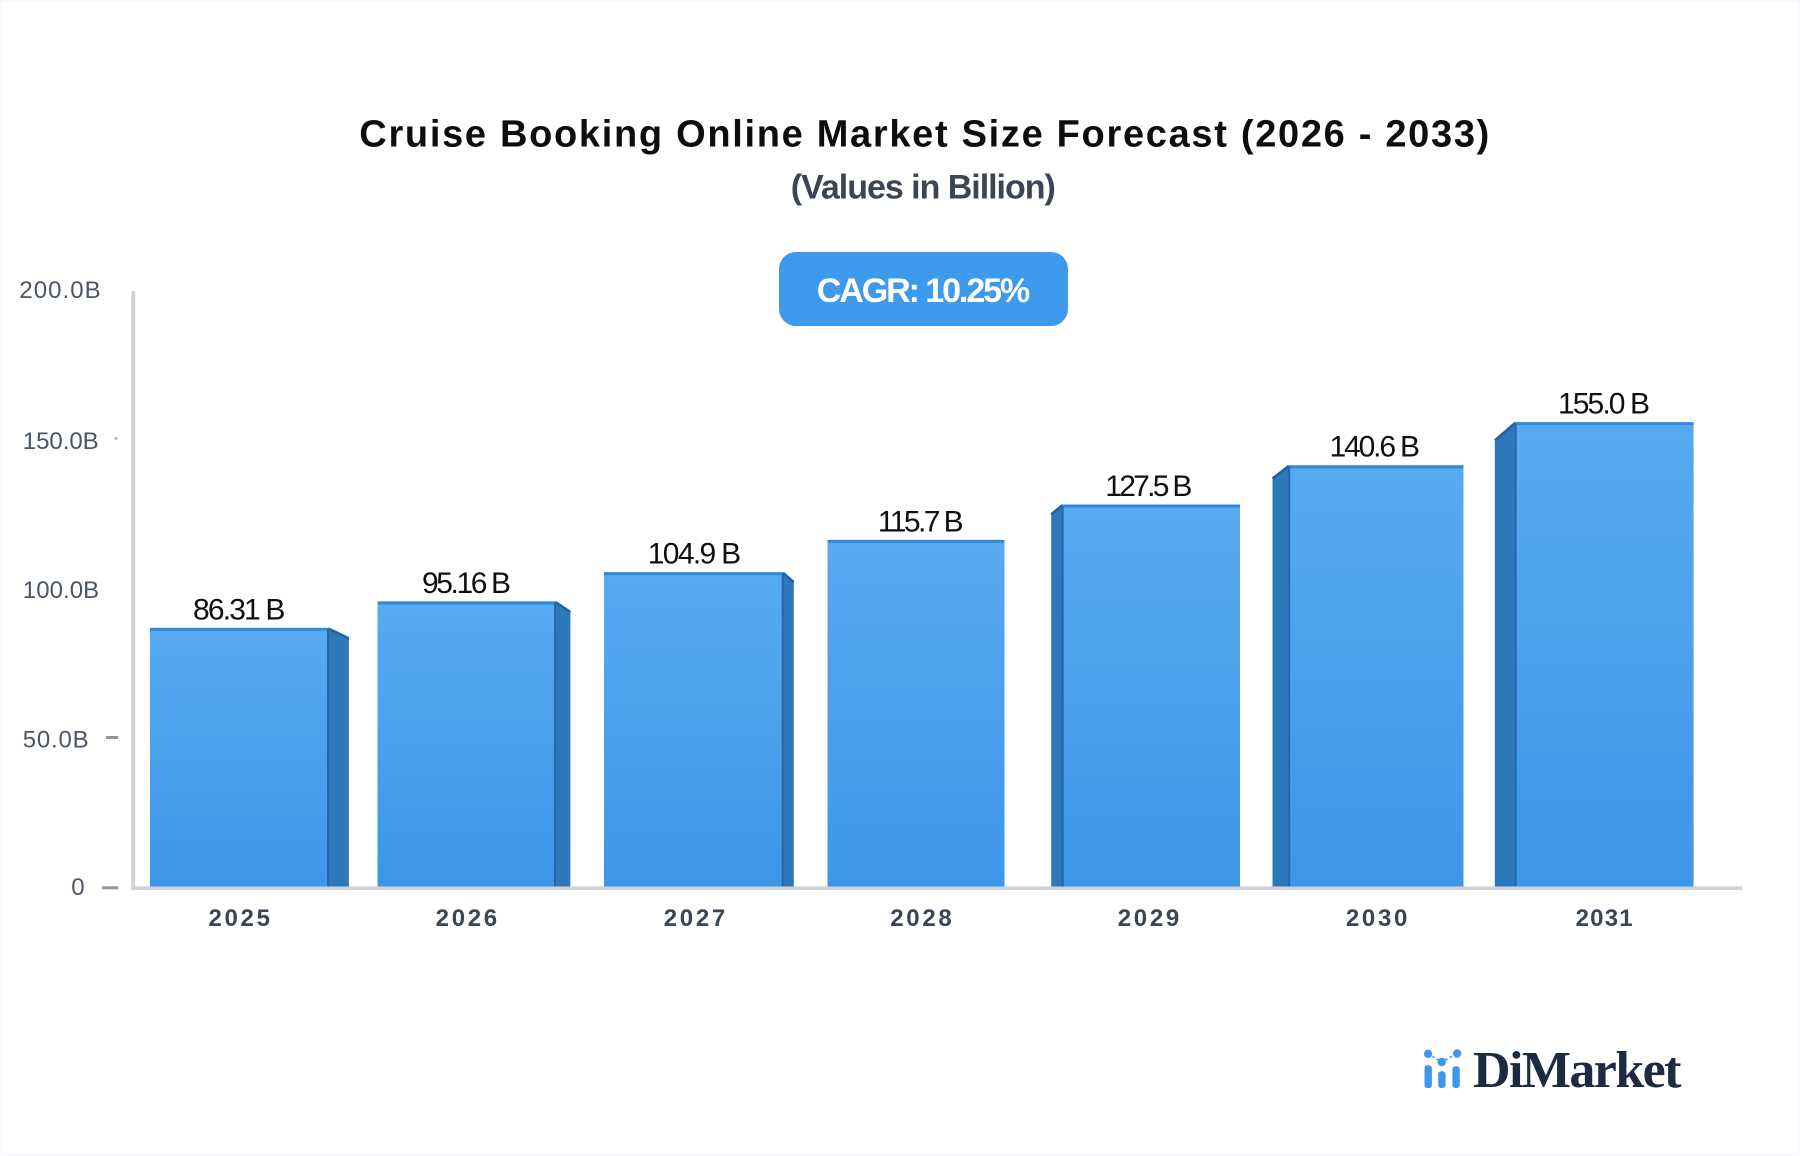 The width and height of the screenshot is (1800, 1156). I want to click on svg-text: DiMarket, so click(1577, 1070).